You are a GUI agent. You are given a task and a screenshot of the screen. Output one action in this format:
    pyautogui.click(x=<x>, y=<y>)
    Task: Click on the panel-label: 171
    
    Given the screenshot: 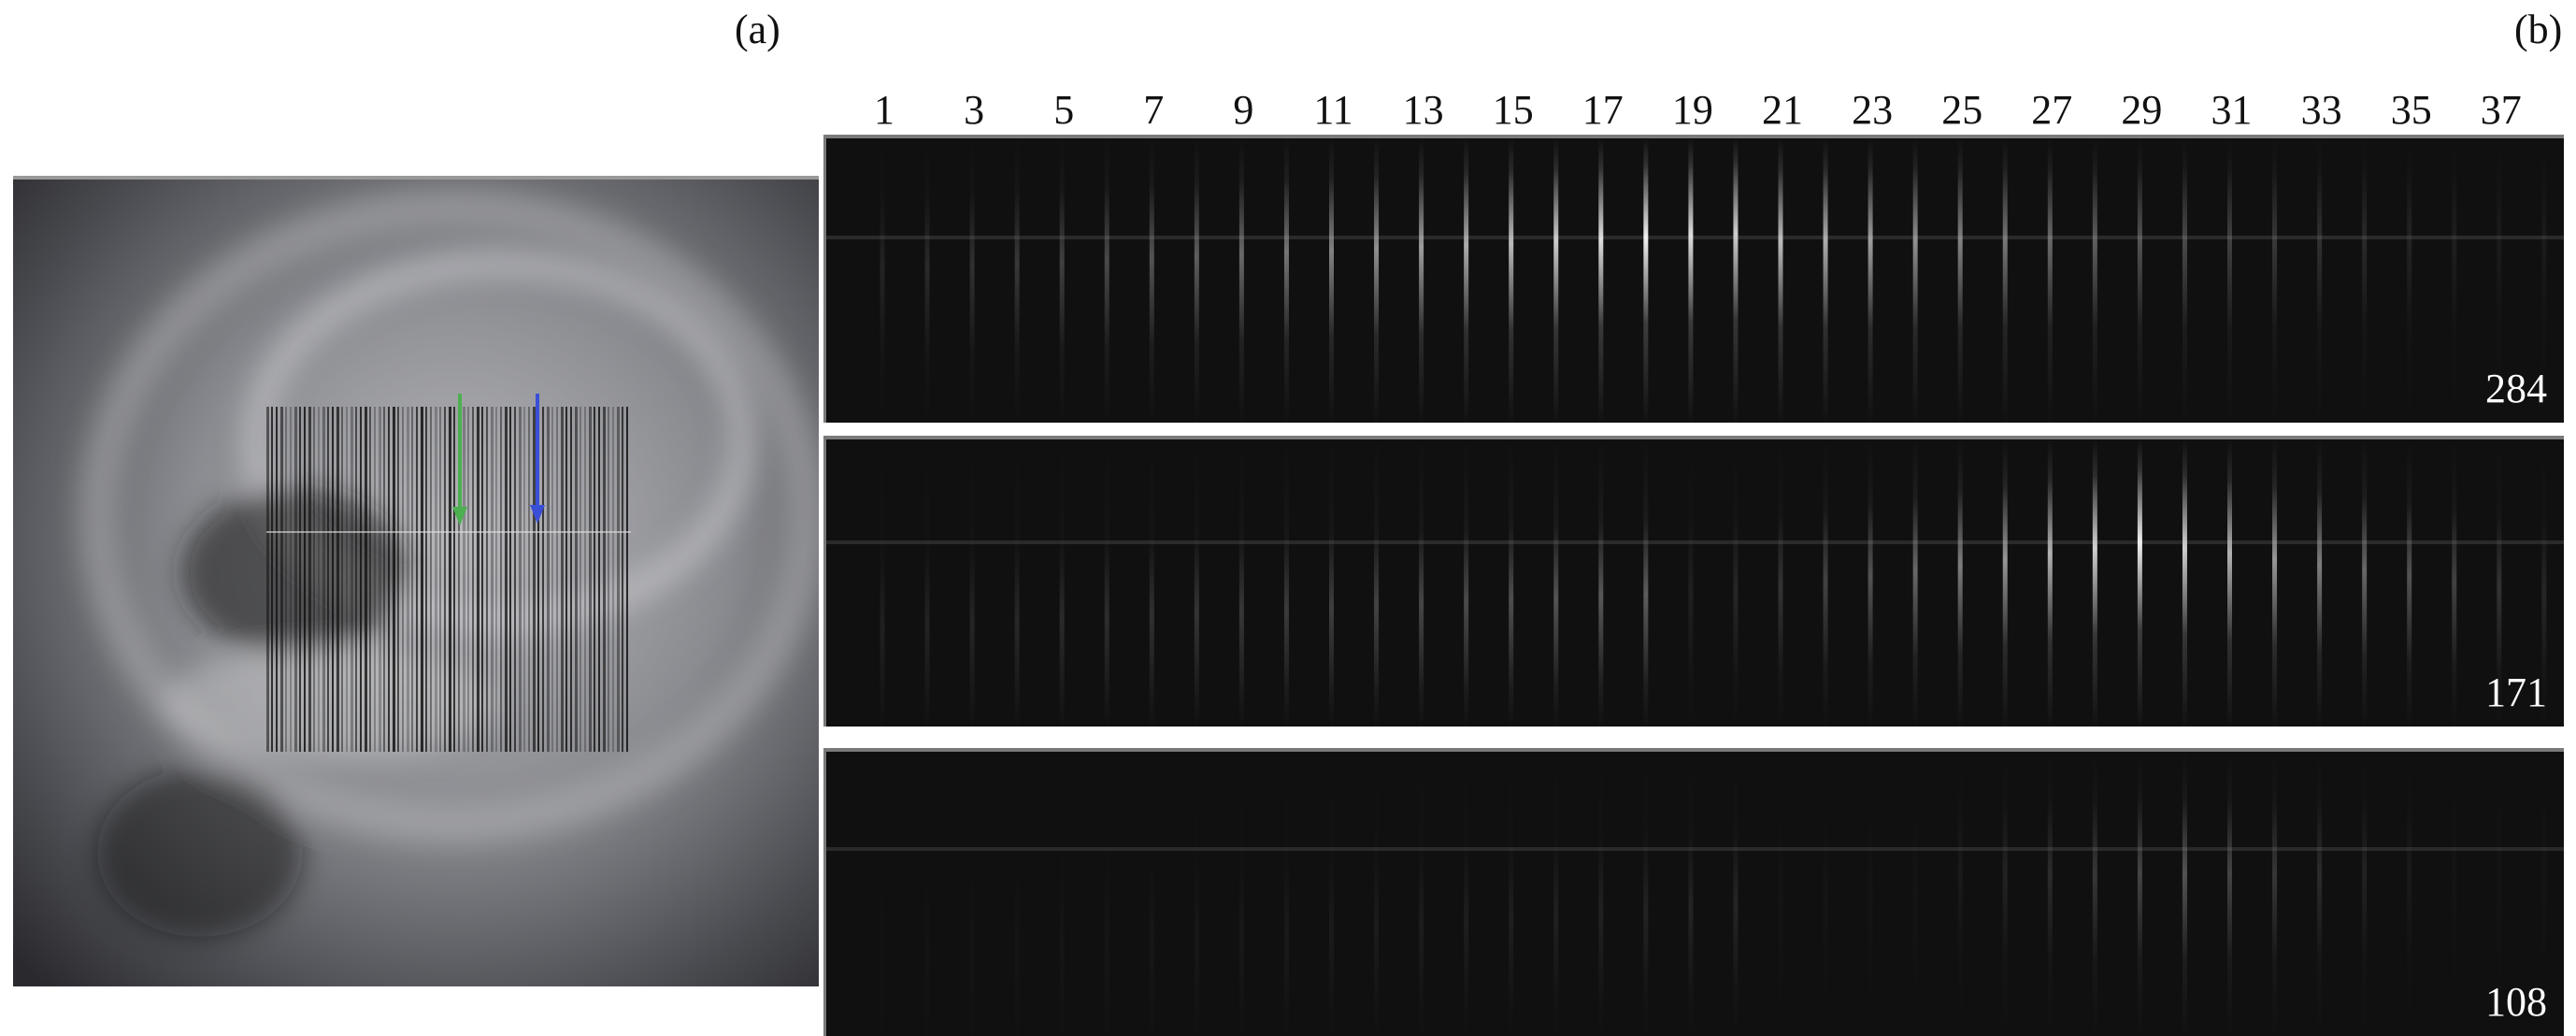 What is the action you would take?
    pyautogui.click(x=2516, y=692)
    